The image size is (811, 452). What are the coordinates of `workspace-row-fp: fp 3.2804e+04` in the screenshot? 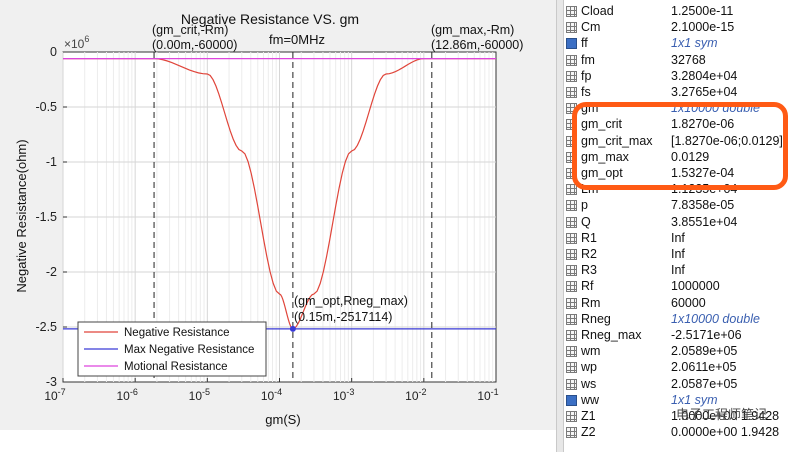 It's located at (687, 77).